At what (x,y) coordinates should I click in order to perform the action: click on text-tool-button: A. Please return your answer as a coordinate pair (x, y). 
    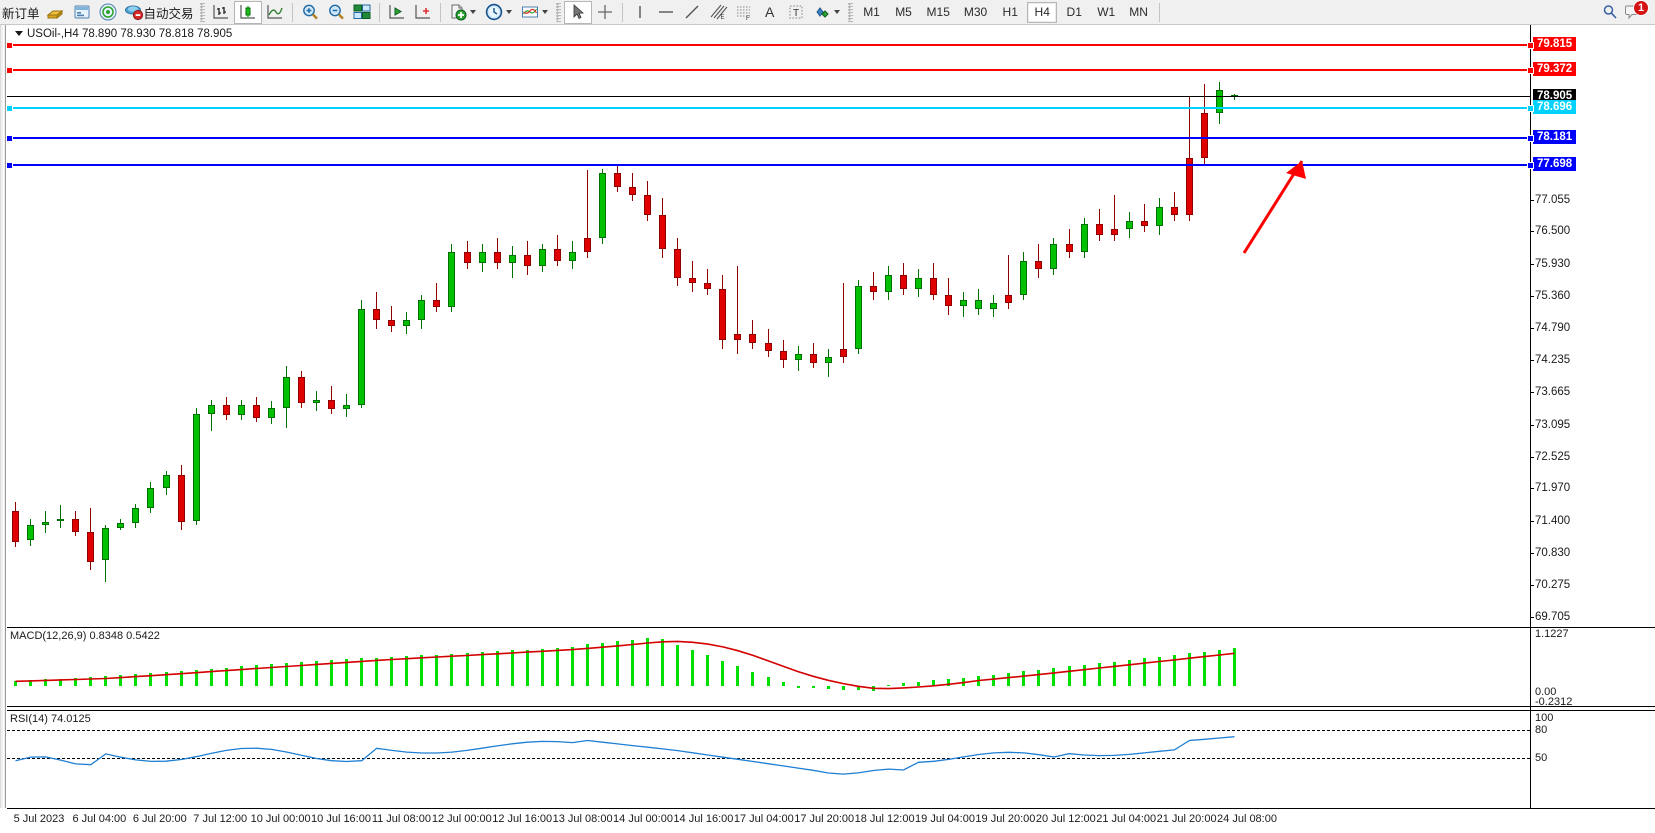
    Looking at the image, I should click on (770, 12).